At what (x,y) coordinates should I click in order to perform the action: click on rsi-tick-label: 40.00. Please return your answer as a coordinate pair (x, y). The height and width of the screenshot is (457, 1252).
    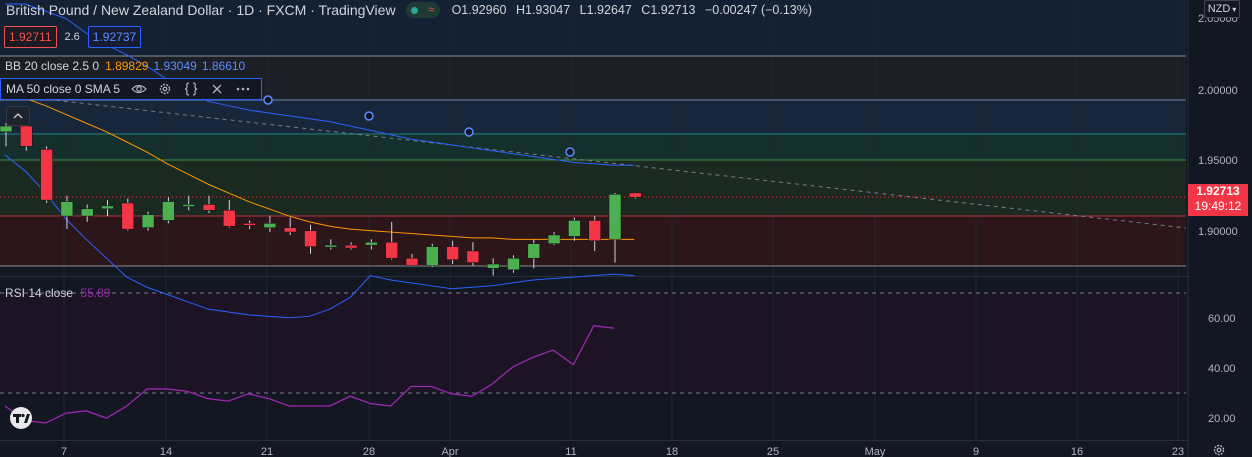
    Looking at the image, I should click on (1222, 369).